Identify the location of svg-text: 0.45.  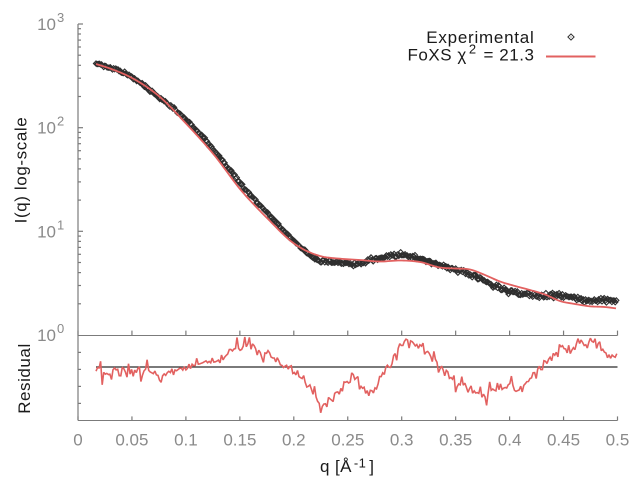
(563, 440).